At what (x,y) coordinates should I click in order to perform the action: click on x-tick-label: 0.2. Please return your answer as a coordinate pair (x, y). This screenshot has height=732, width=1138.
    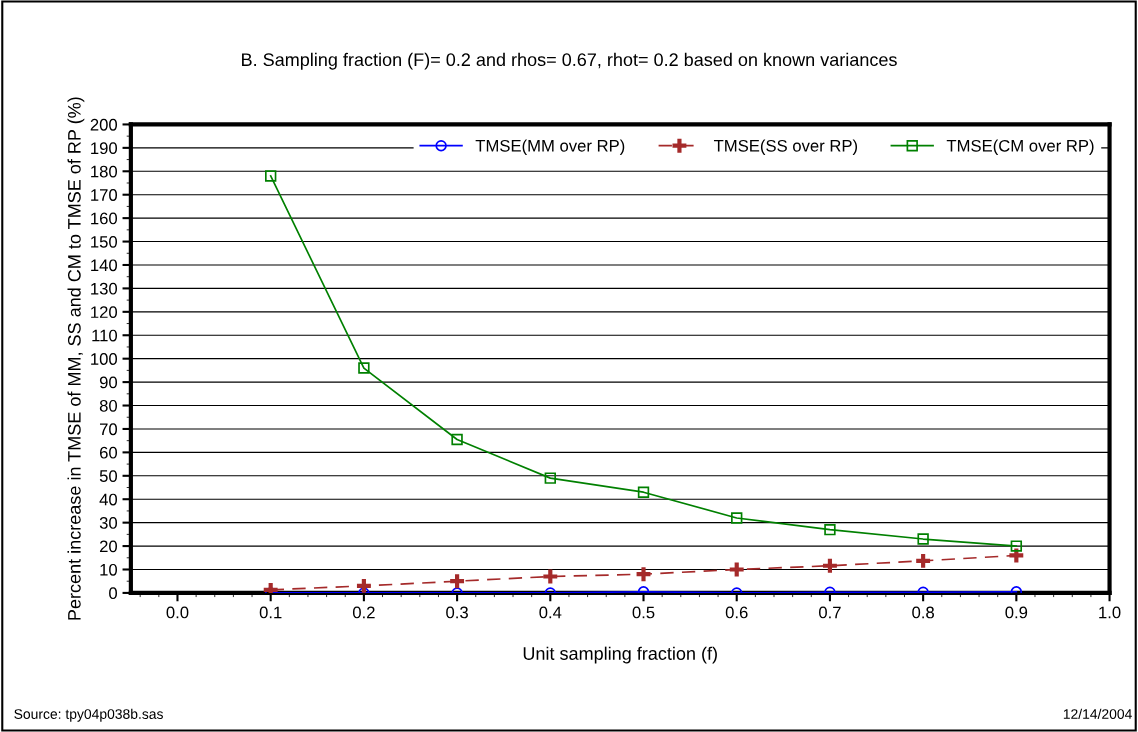
    Looking at the image, I should click on (363, 612).